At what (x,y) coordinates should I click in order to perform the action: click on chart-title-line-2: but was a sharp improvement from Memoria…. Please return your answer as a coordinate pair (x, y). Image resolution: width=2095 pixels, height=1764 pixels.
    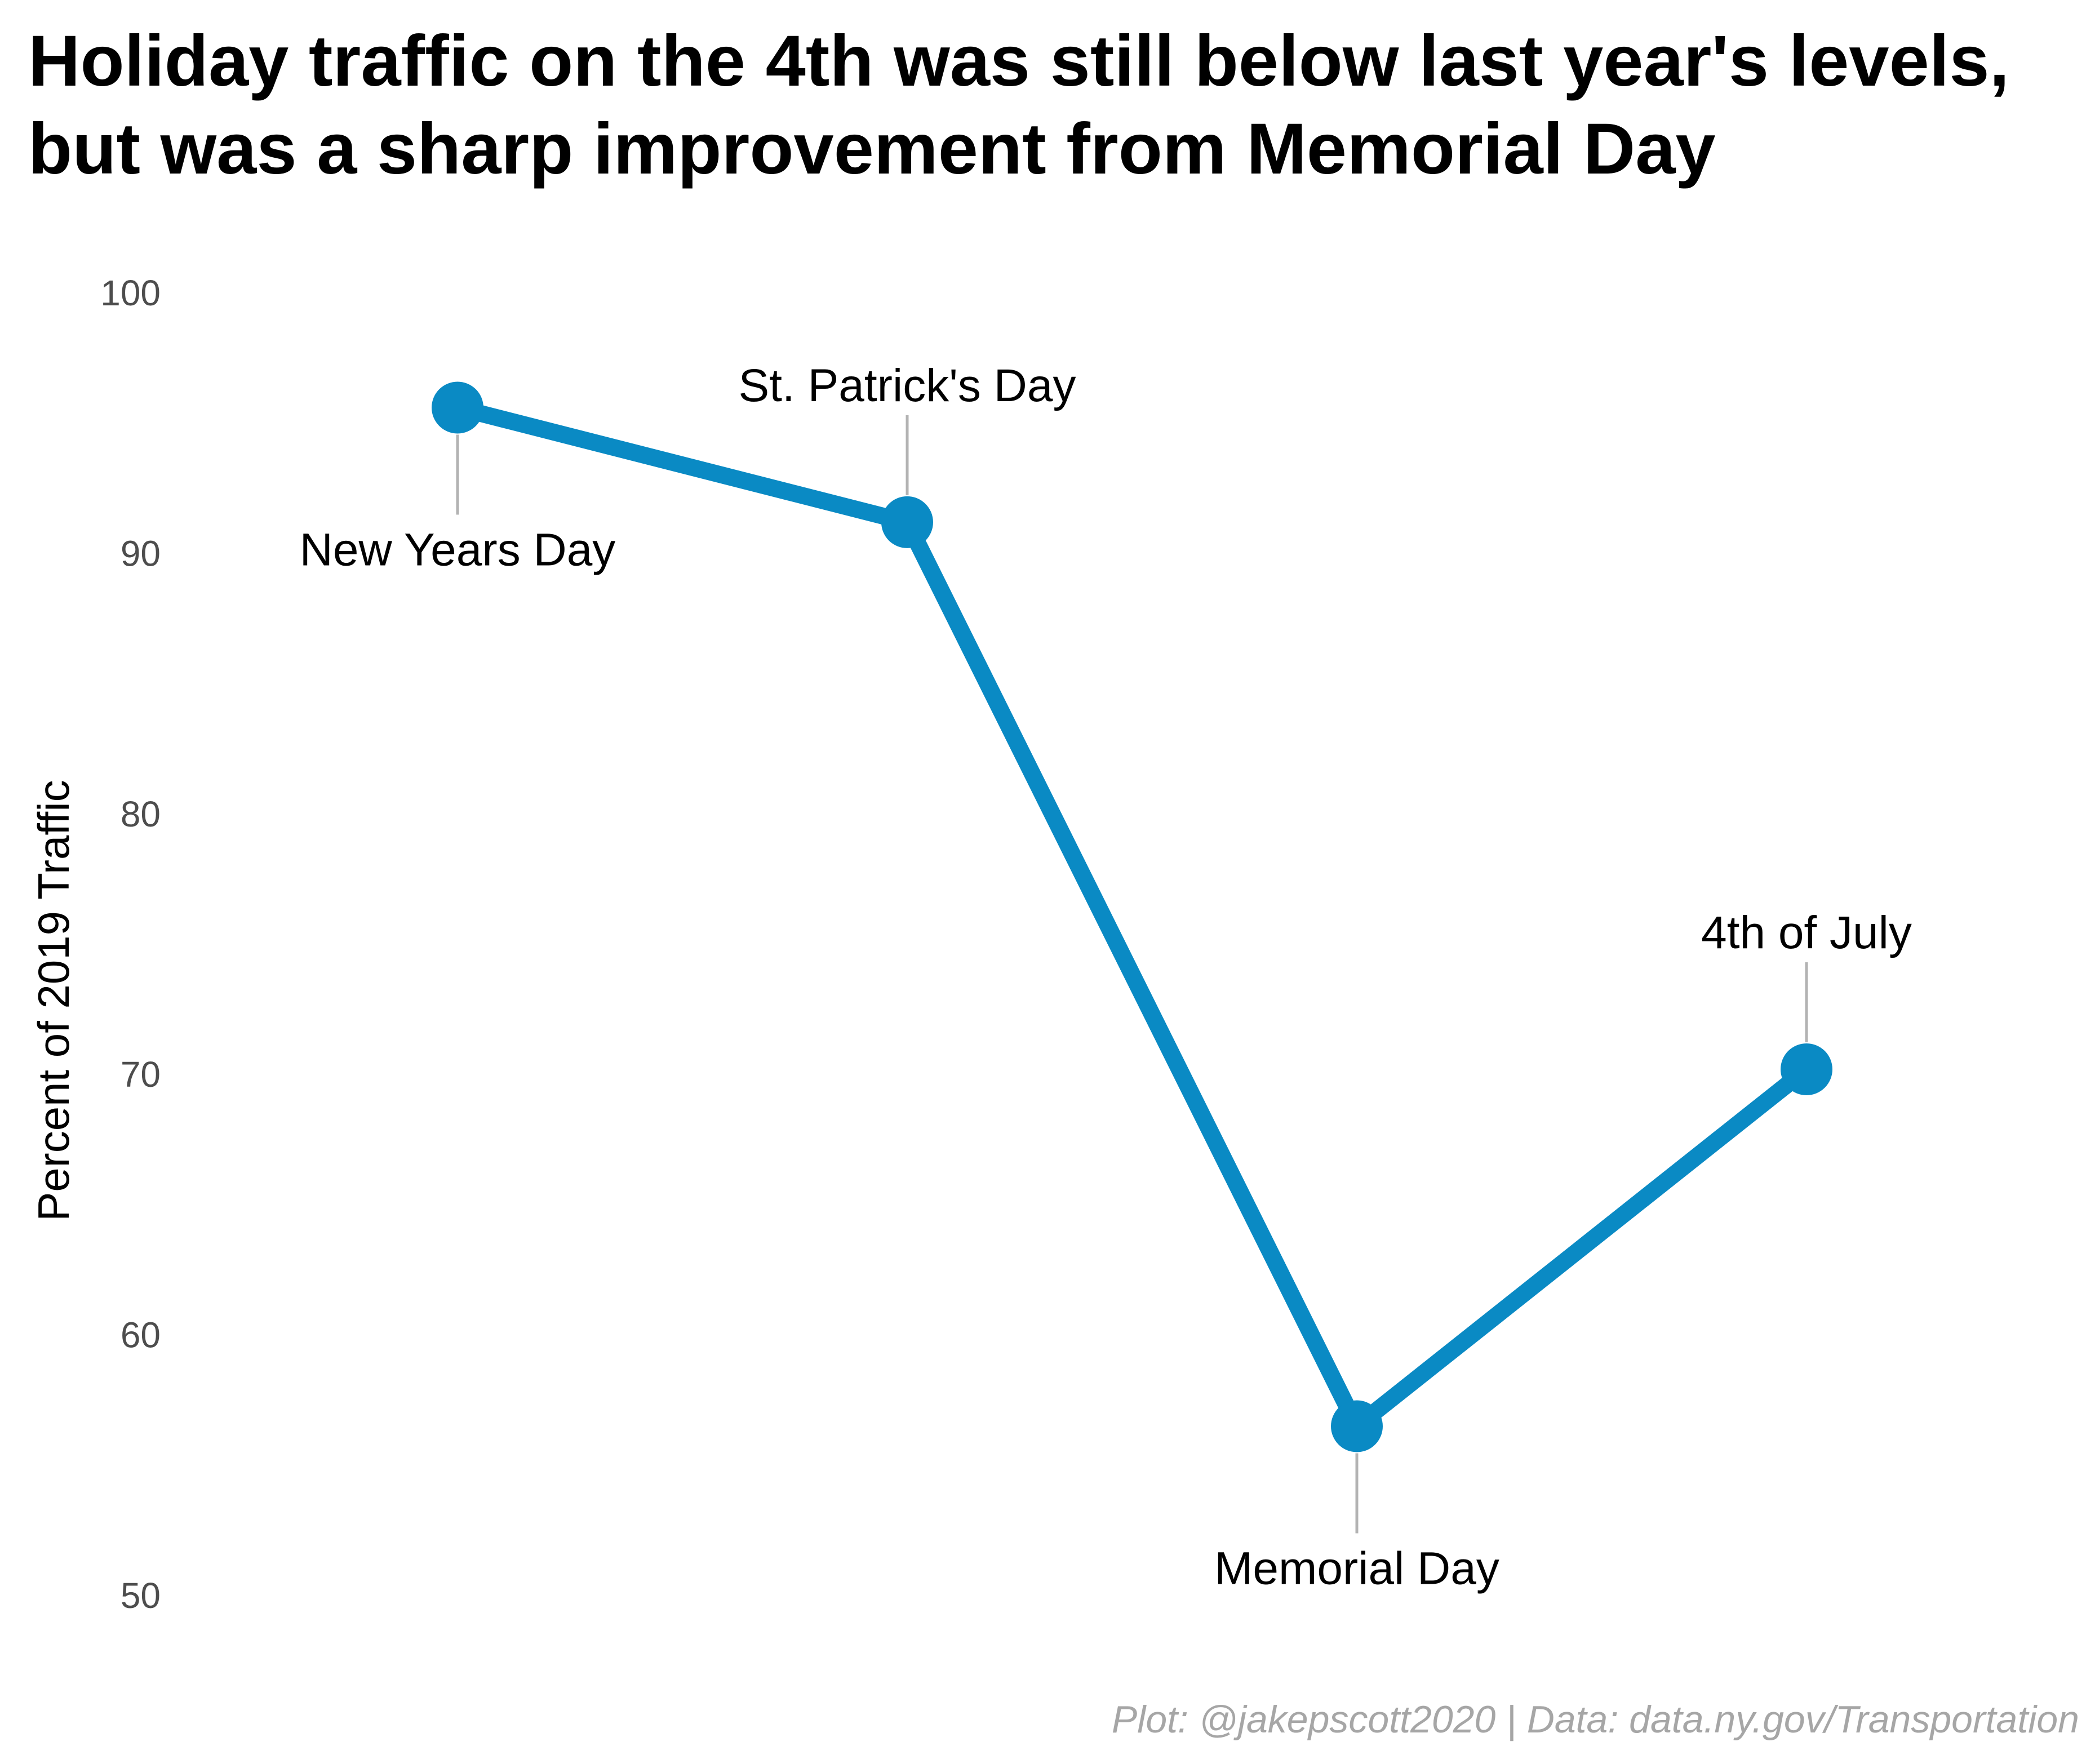
    Looking at the image, I should click on (872, 149).